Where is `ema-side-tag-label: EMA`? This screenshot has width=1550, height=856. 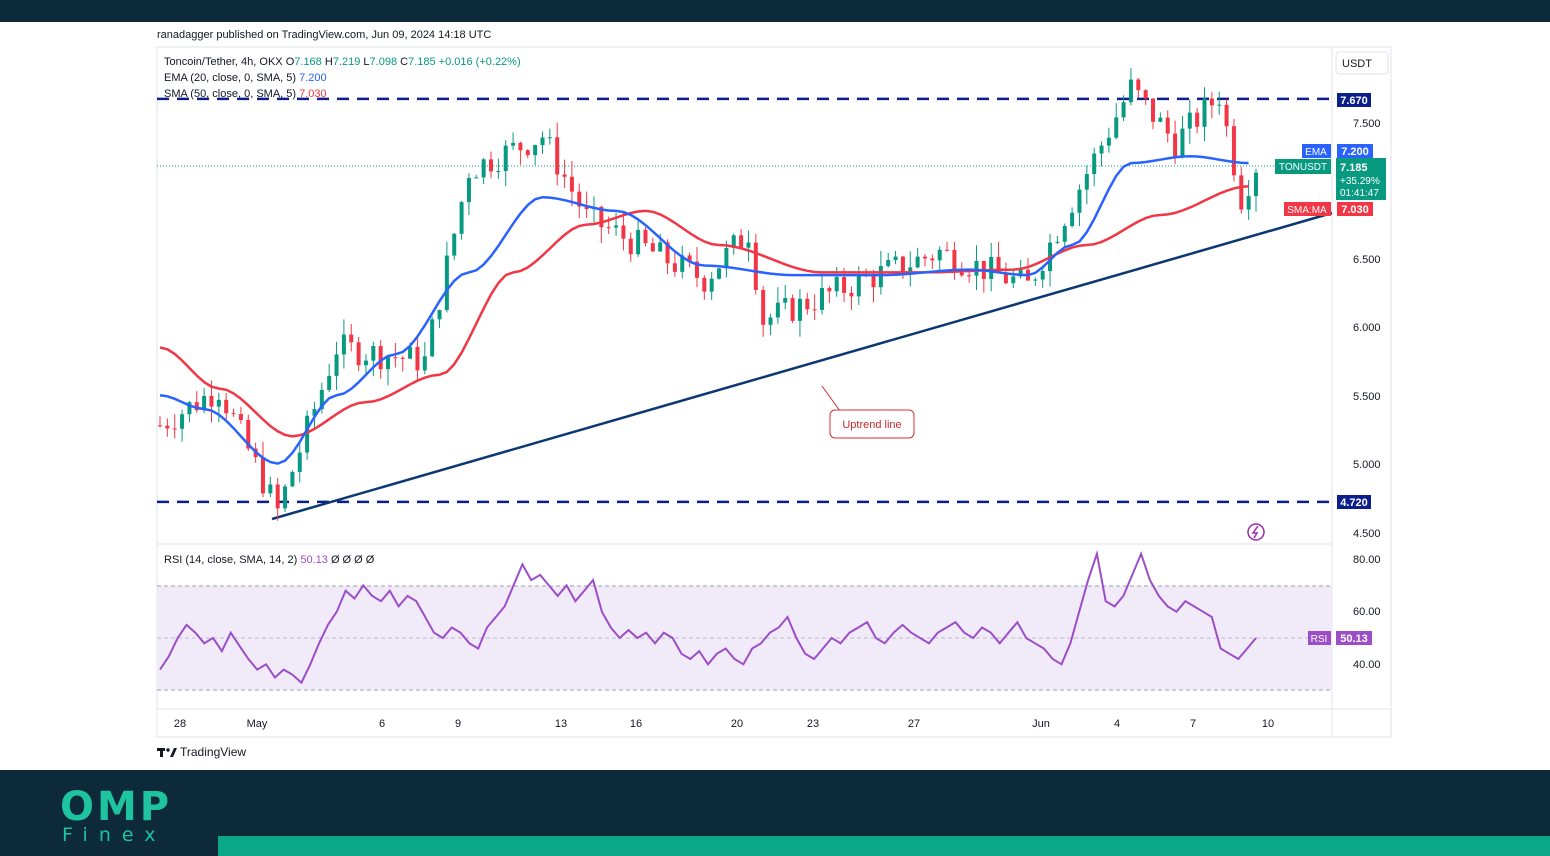 ema-side-tag-label: EMA is located at coordinates (1316, 152).